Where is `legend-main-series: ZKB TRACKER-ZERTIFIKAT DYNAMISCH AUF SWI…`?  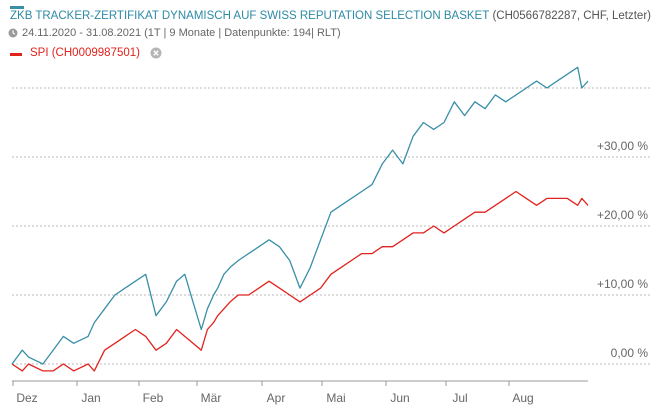 legend-main-series: ZKB TRACKER-ZERTIFIKAT DYNAMISCH AUF SWI… is located at coordinates (330, 16).